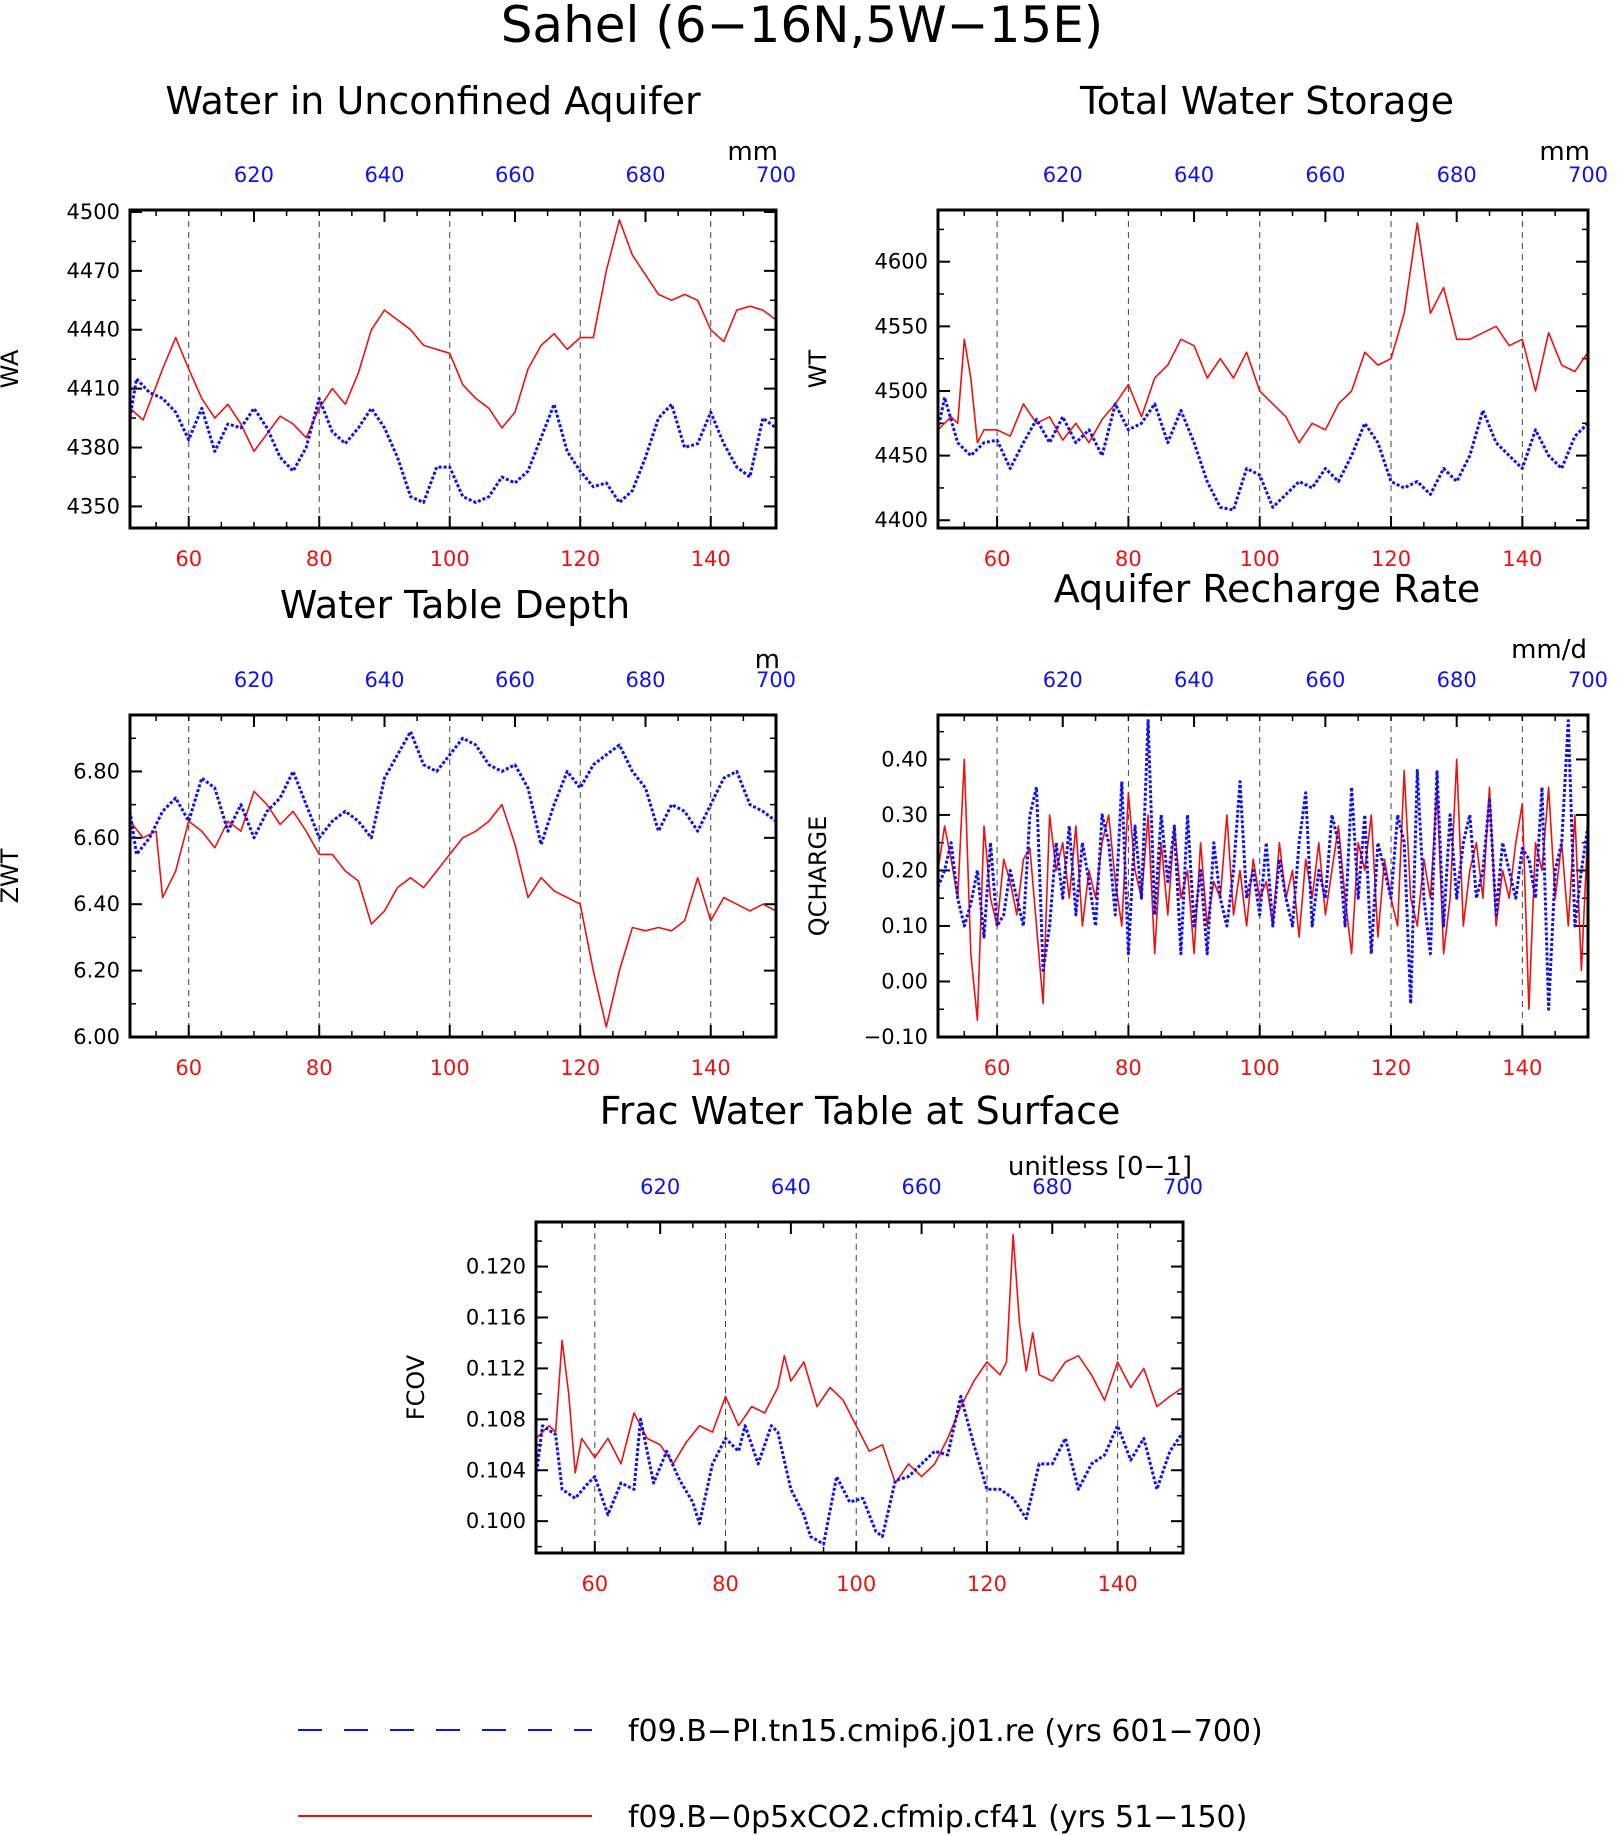 This screenshot has height=1835, width=1618. What do you see at coordinates (93, 506) in the screenshot?
I see `y-tick-label: 4350` at bounding box center [93, 506].